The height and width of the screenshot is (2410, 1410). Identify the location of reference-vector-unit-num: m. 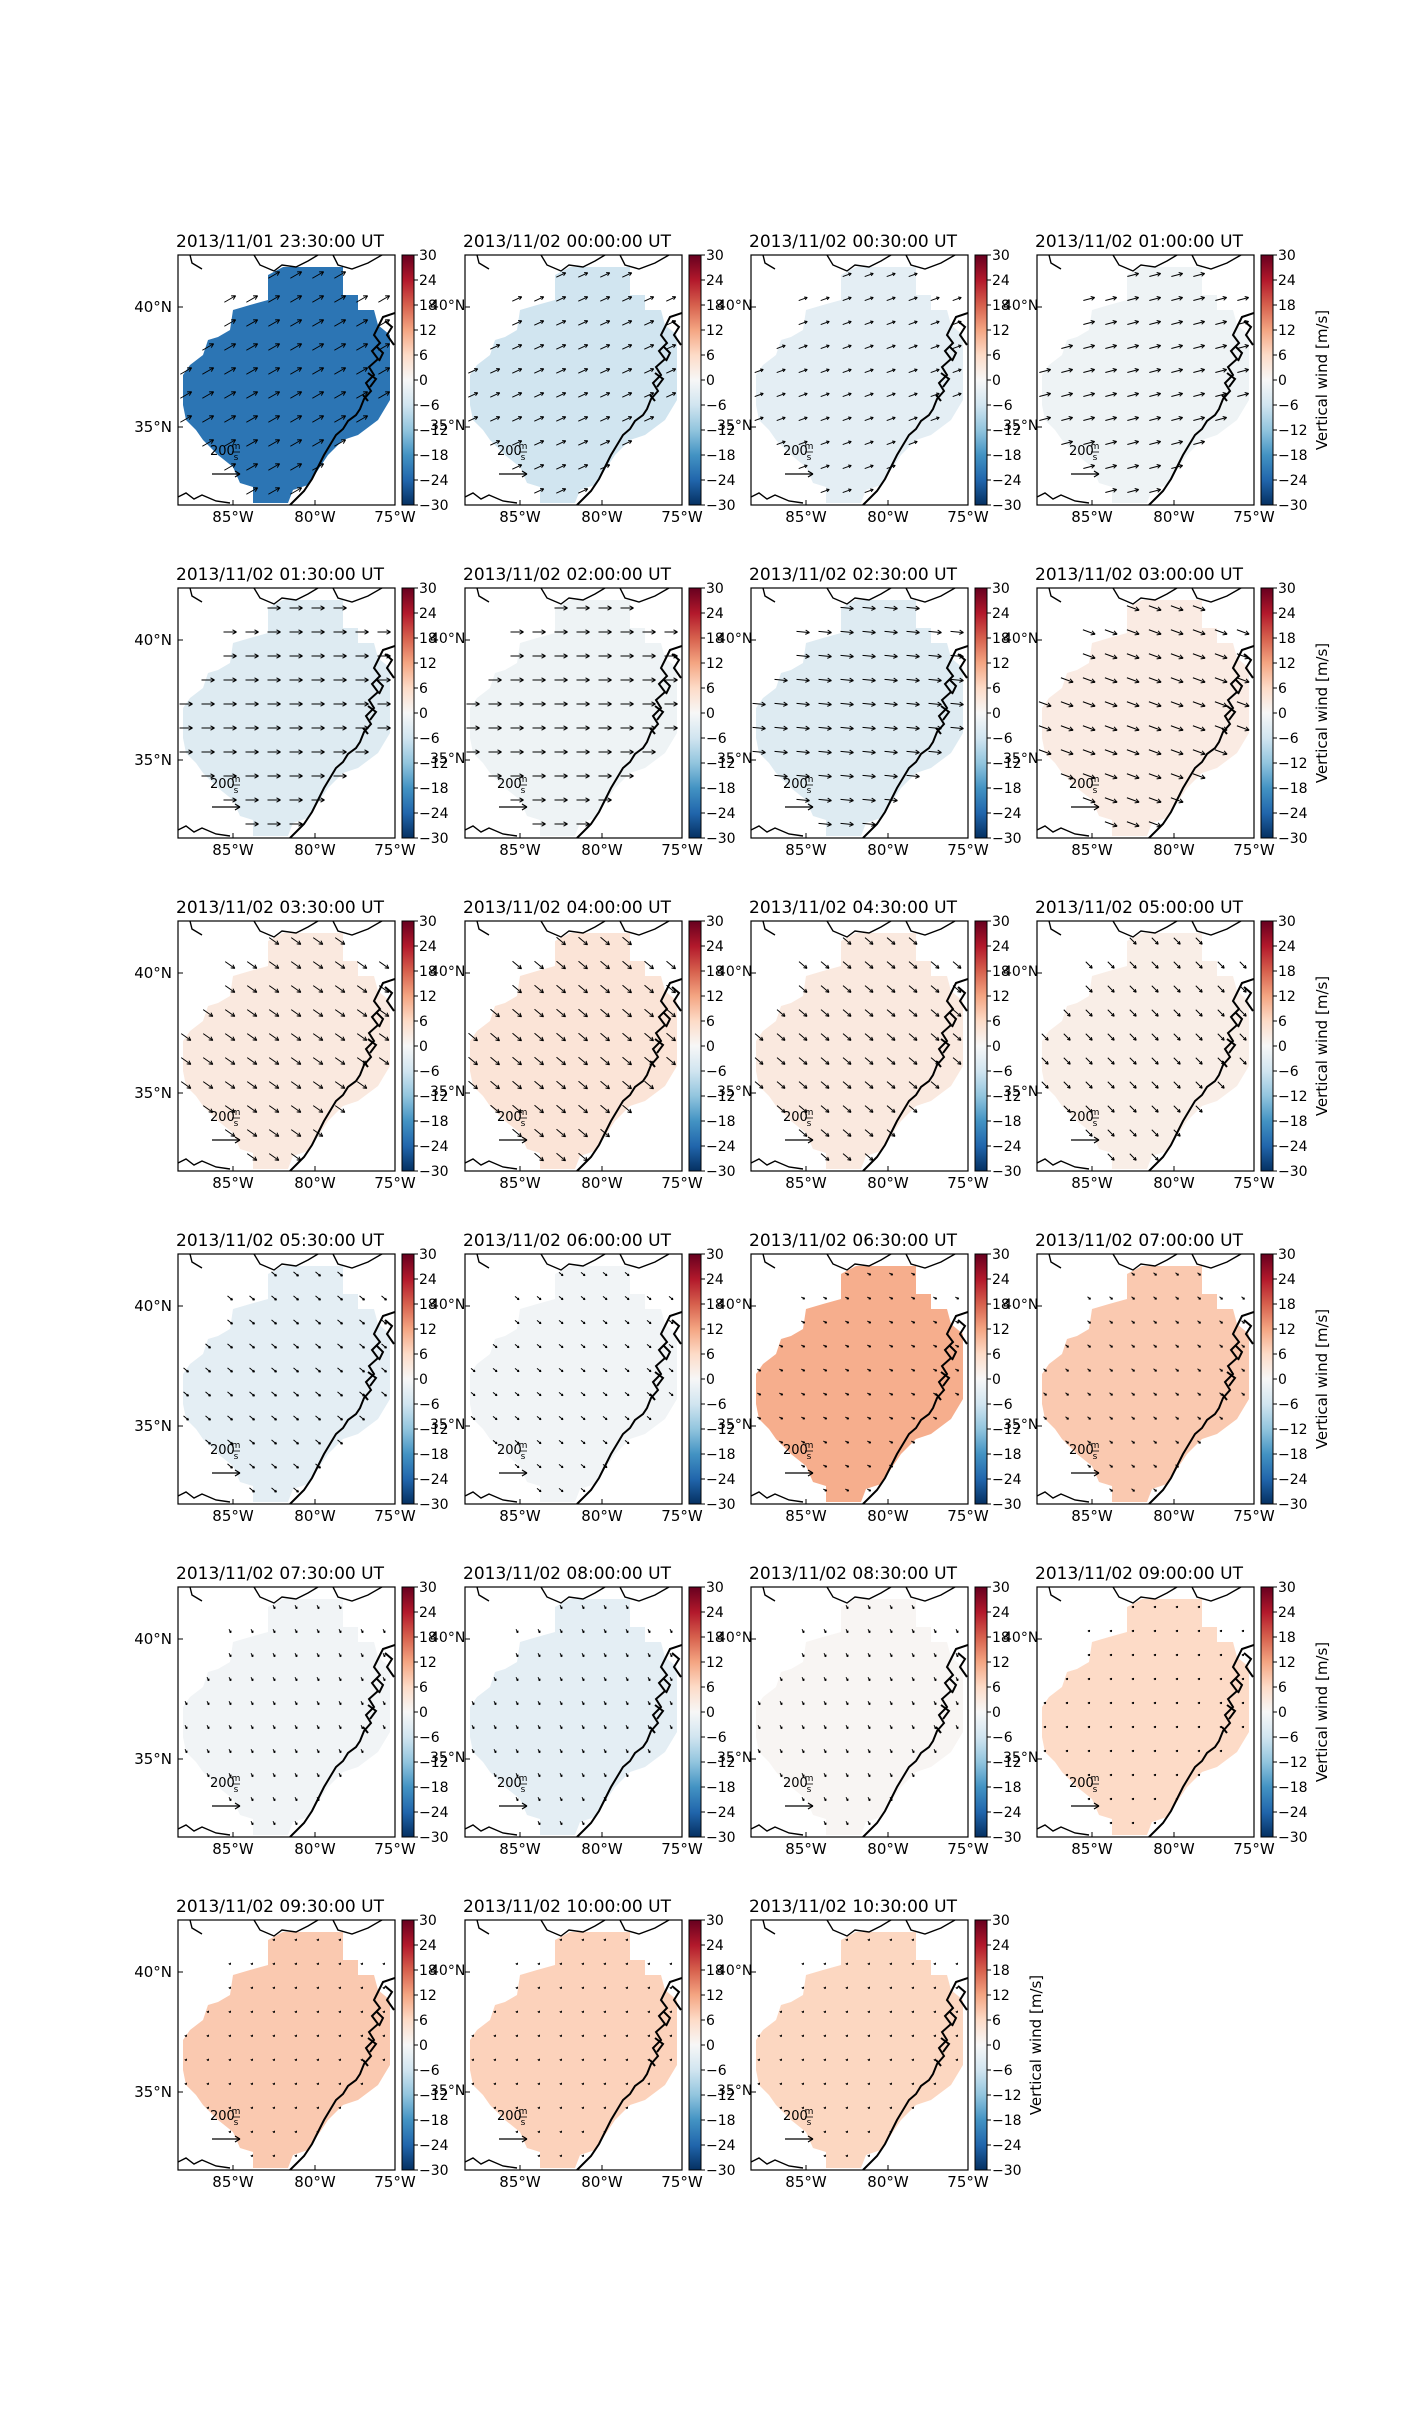
(523, 1446).